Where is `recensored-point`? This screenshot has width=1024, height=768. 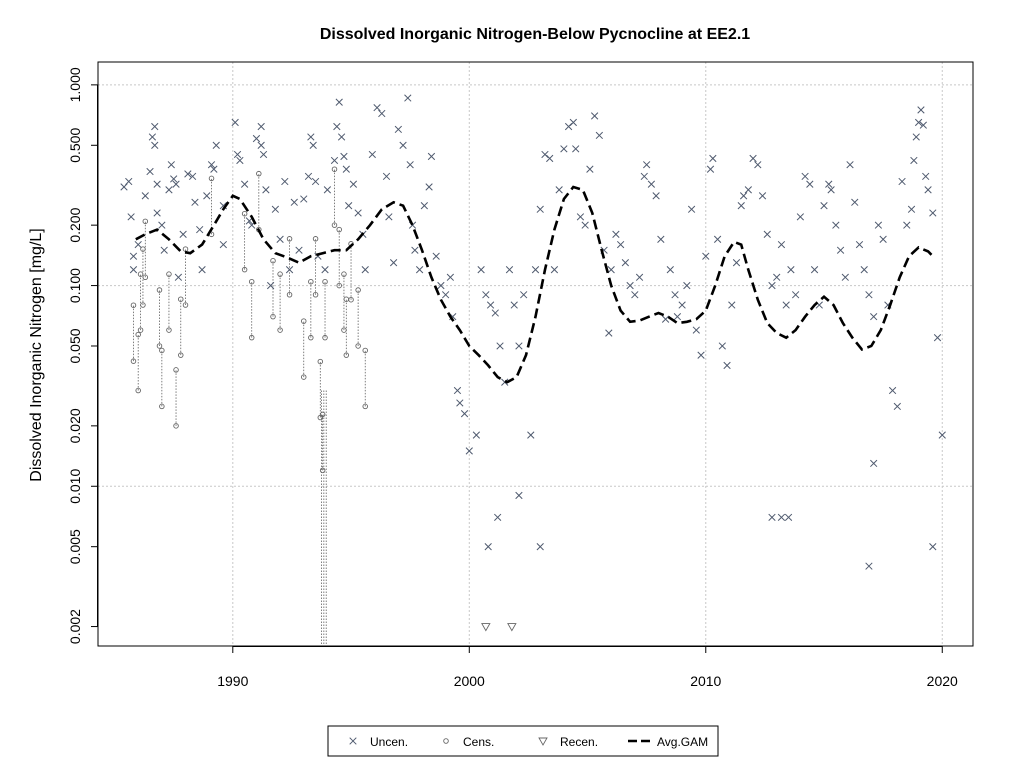 recensored-point is located at coordinates (512, 627).